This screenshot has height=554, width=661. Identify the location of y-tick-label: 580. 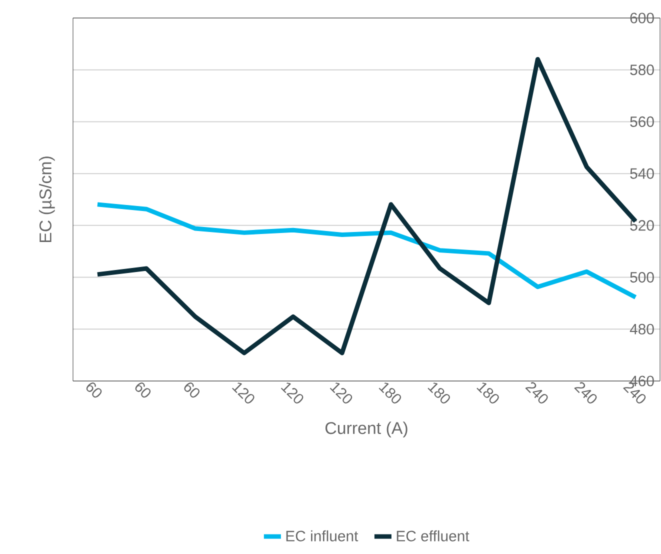
(642, 70).